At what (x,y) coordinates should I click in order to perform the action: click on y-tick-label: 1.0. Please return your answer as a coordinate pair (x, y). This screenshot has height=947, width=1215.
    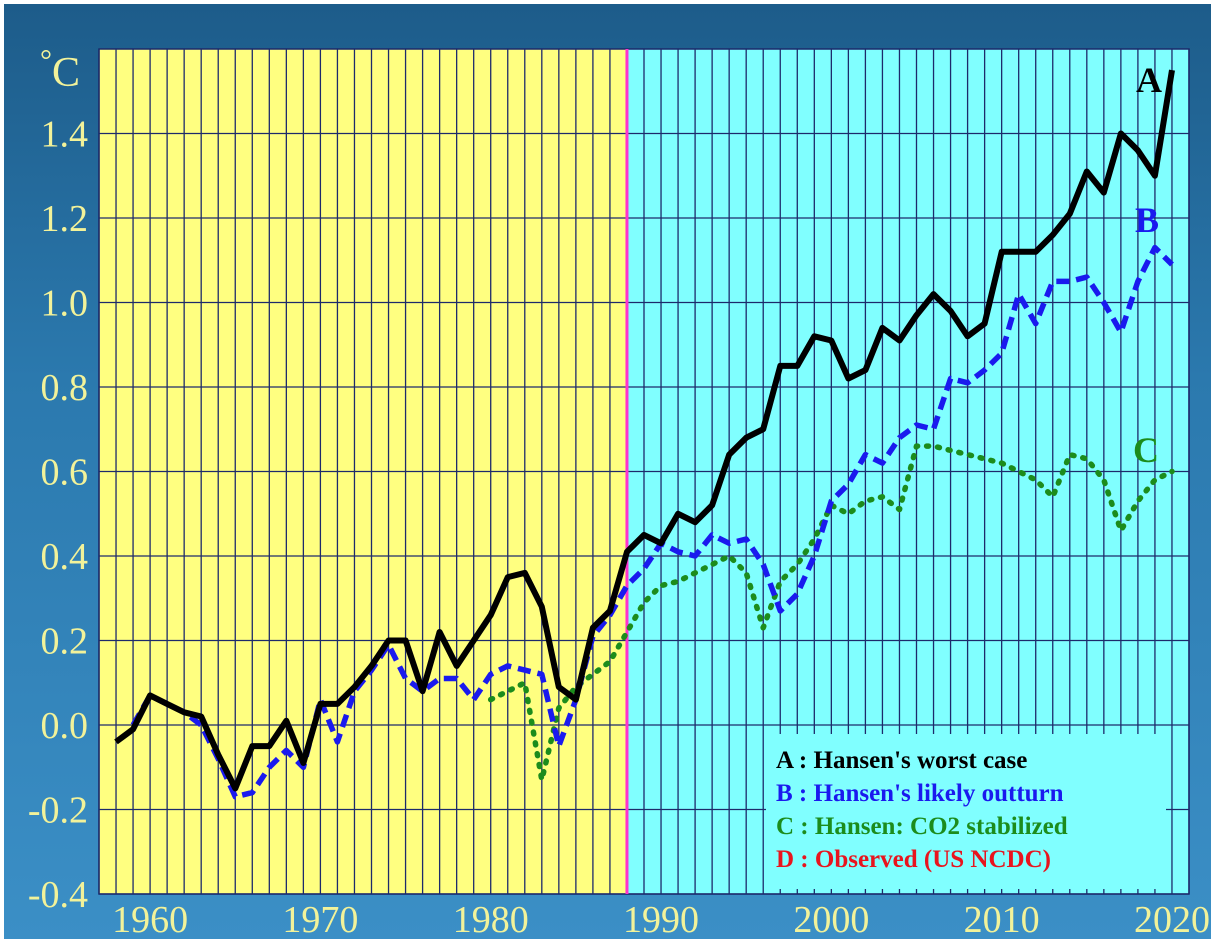
    Looking at the image, I should click on (65, 304).